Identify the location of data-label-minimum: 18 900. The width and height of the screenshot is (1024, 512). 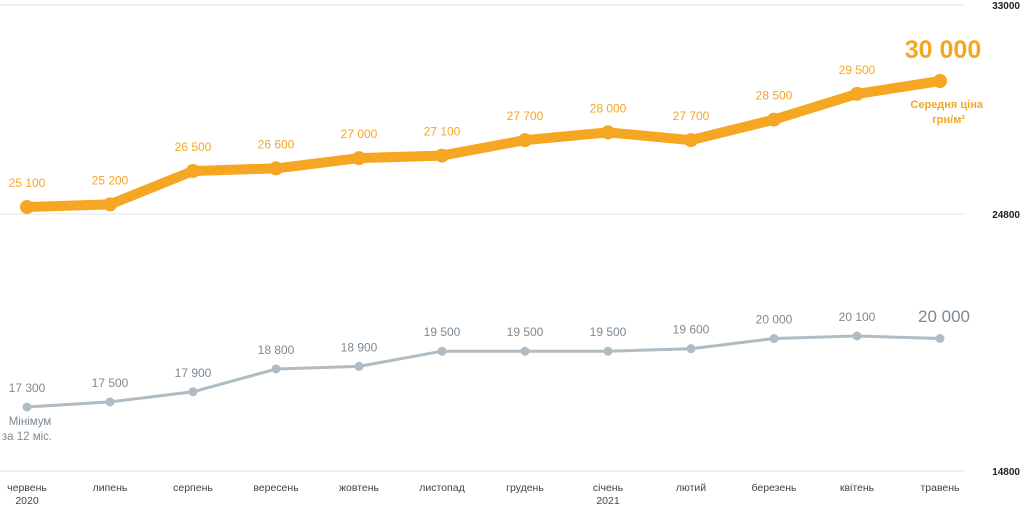
(359, 347).